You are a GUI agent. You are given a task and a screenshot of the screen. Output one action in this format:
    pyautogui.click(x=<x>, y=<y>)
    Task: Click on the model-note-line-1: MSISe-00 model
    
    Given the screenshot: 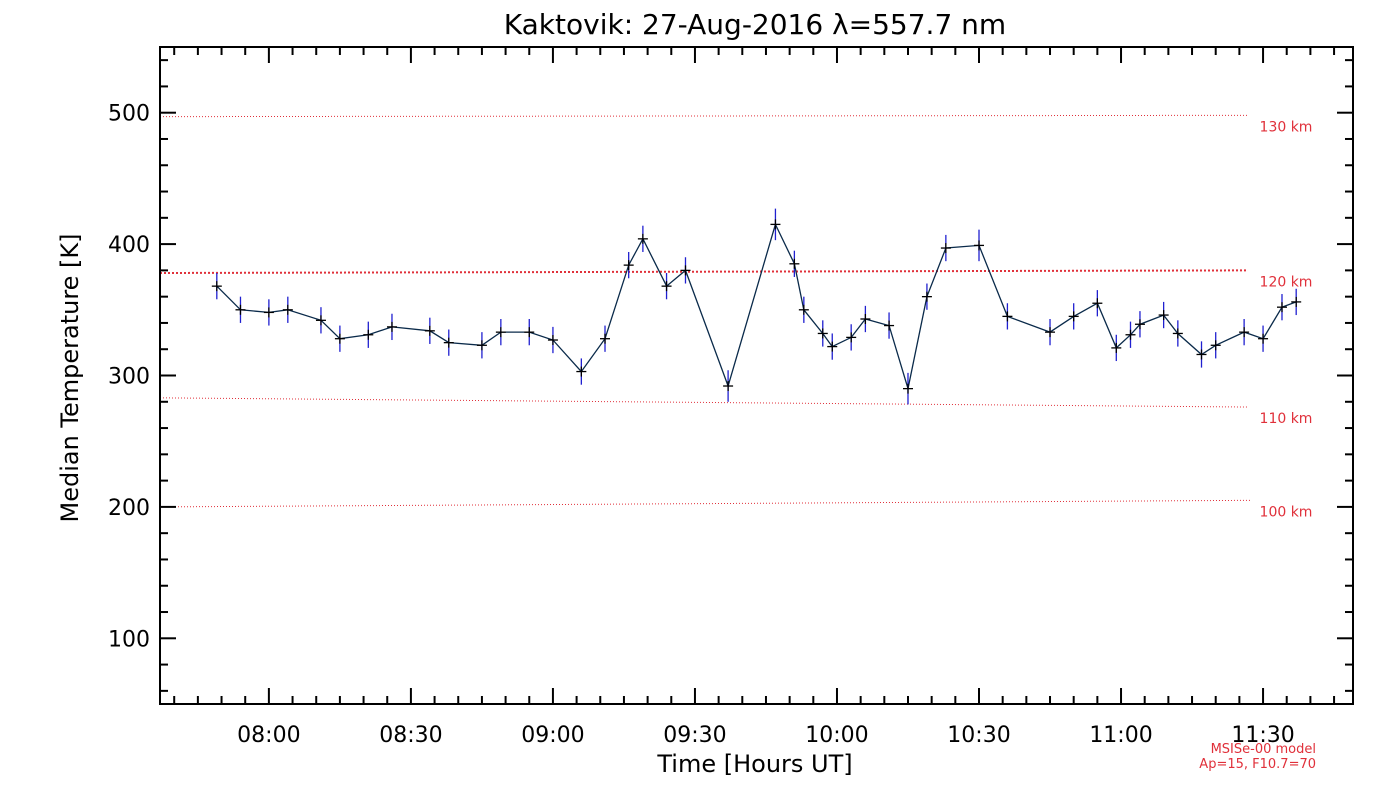 What is the action you would take?
    pyautogui.click(x=1263, y=749)
    